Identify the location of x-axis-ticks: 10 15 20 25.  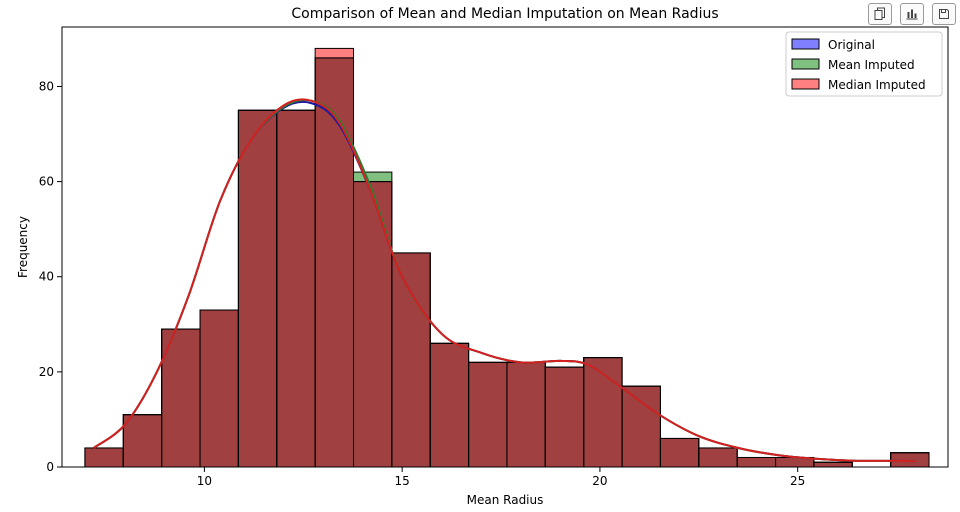
(501, 477).